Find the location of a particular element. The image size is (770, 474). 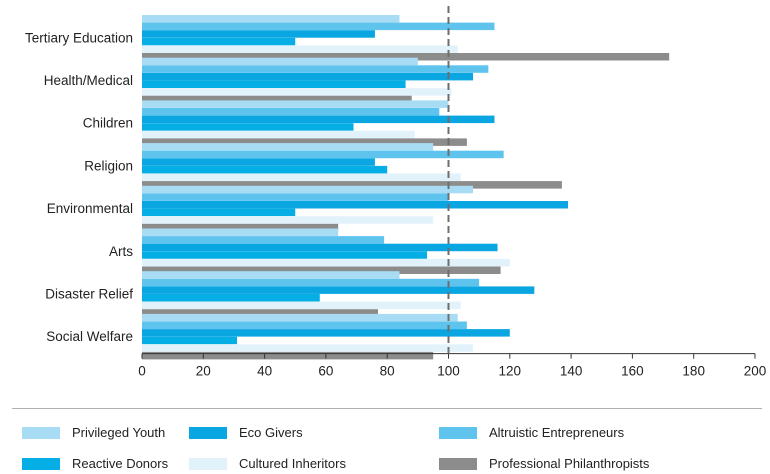

bar-children-altruistic-entrepreneurs is located at coordinates (291, 112).